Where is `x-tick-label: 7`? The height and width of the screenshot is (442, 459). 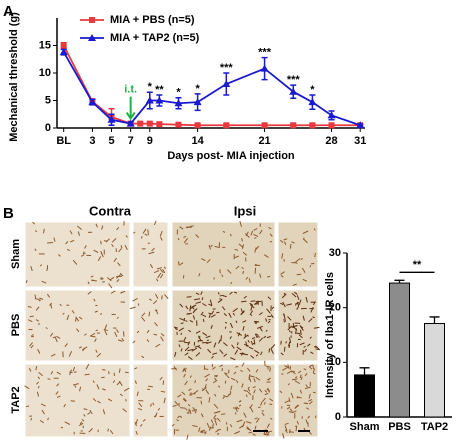
x-tick-label: 7 is located at coordinates (131, 141).